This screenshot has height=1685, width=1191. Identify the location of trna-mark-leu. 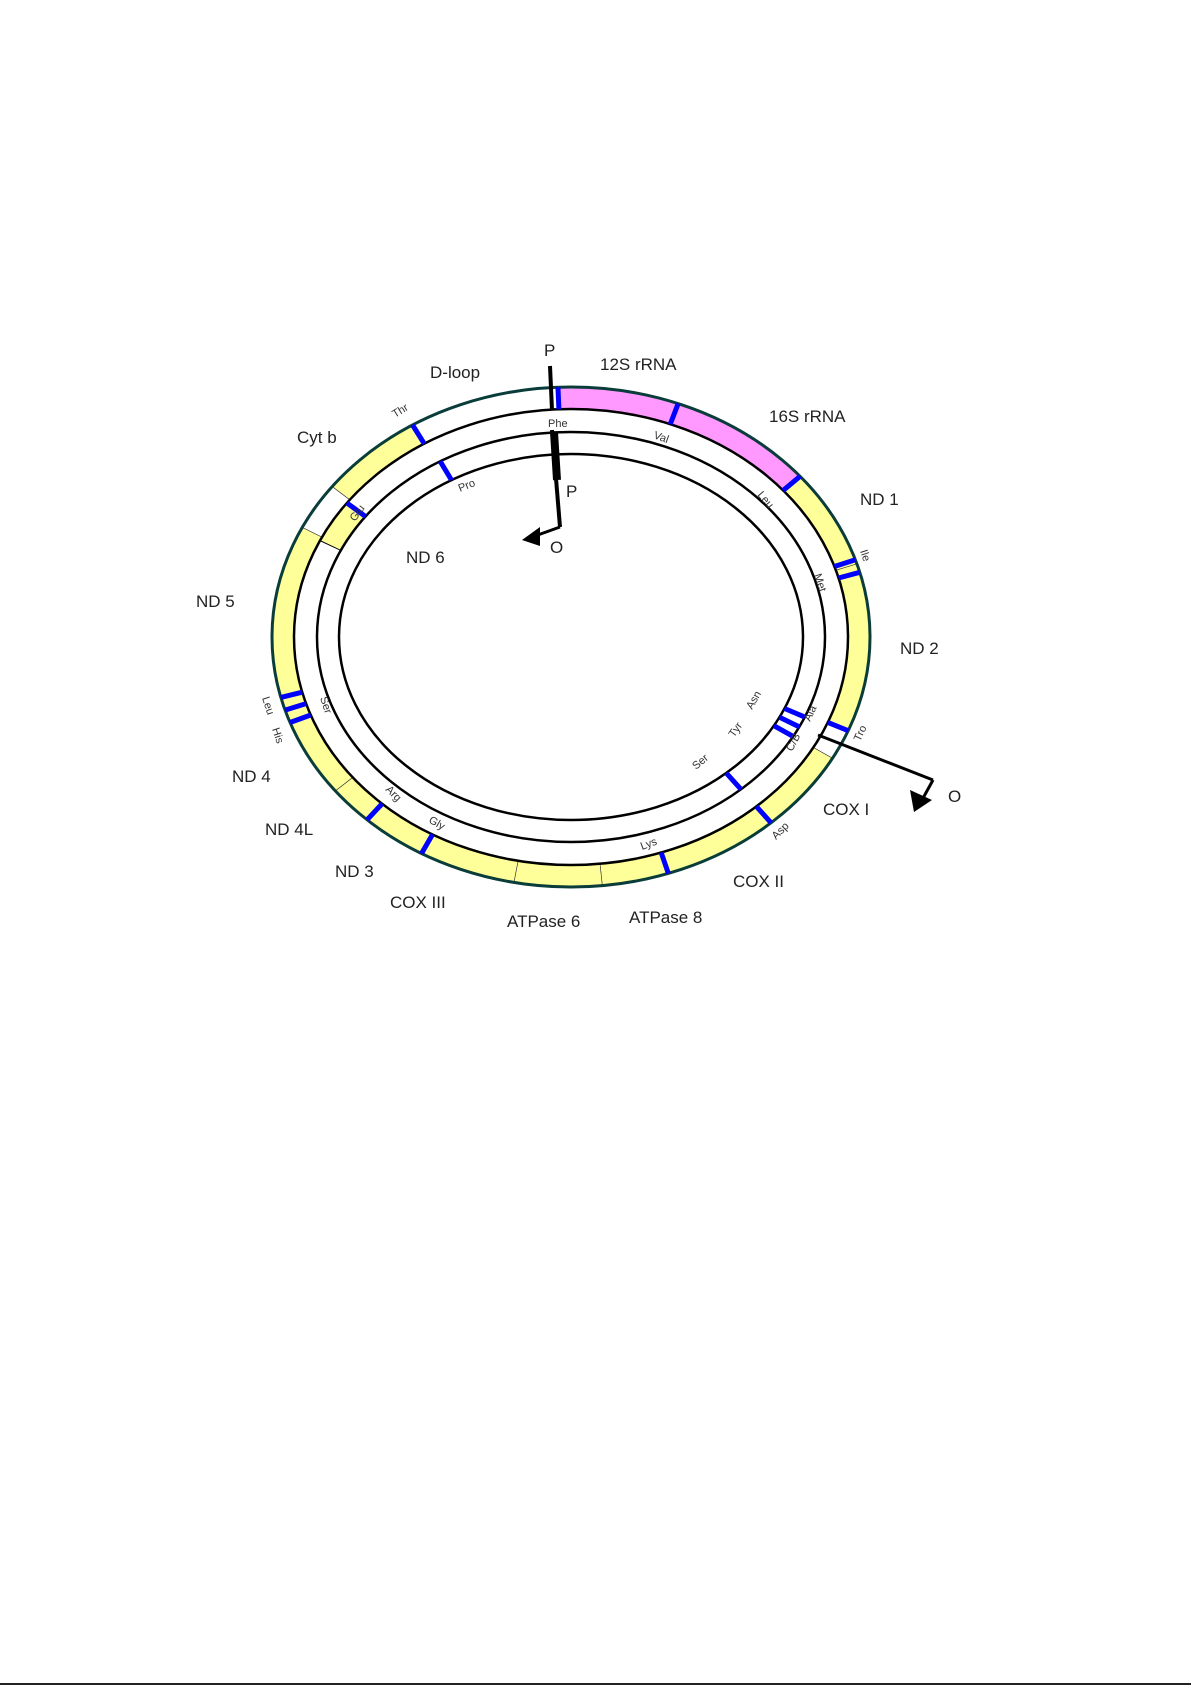
(791, 483).